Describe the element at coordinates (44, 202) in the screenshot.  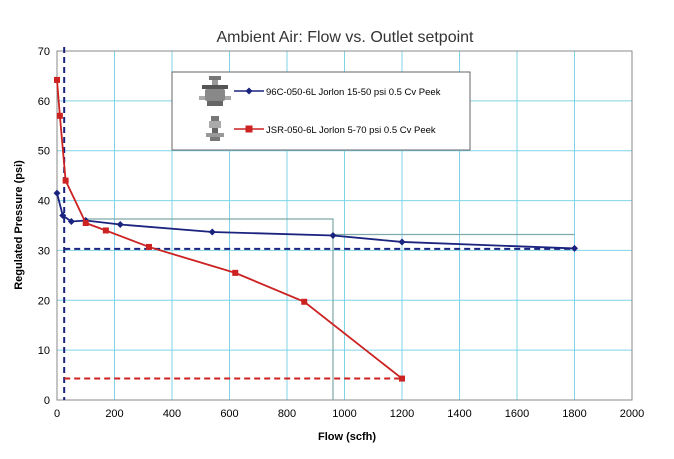
I see `y-tick-label: 40` at that location.